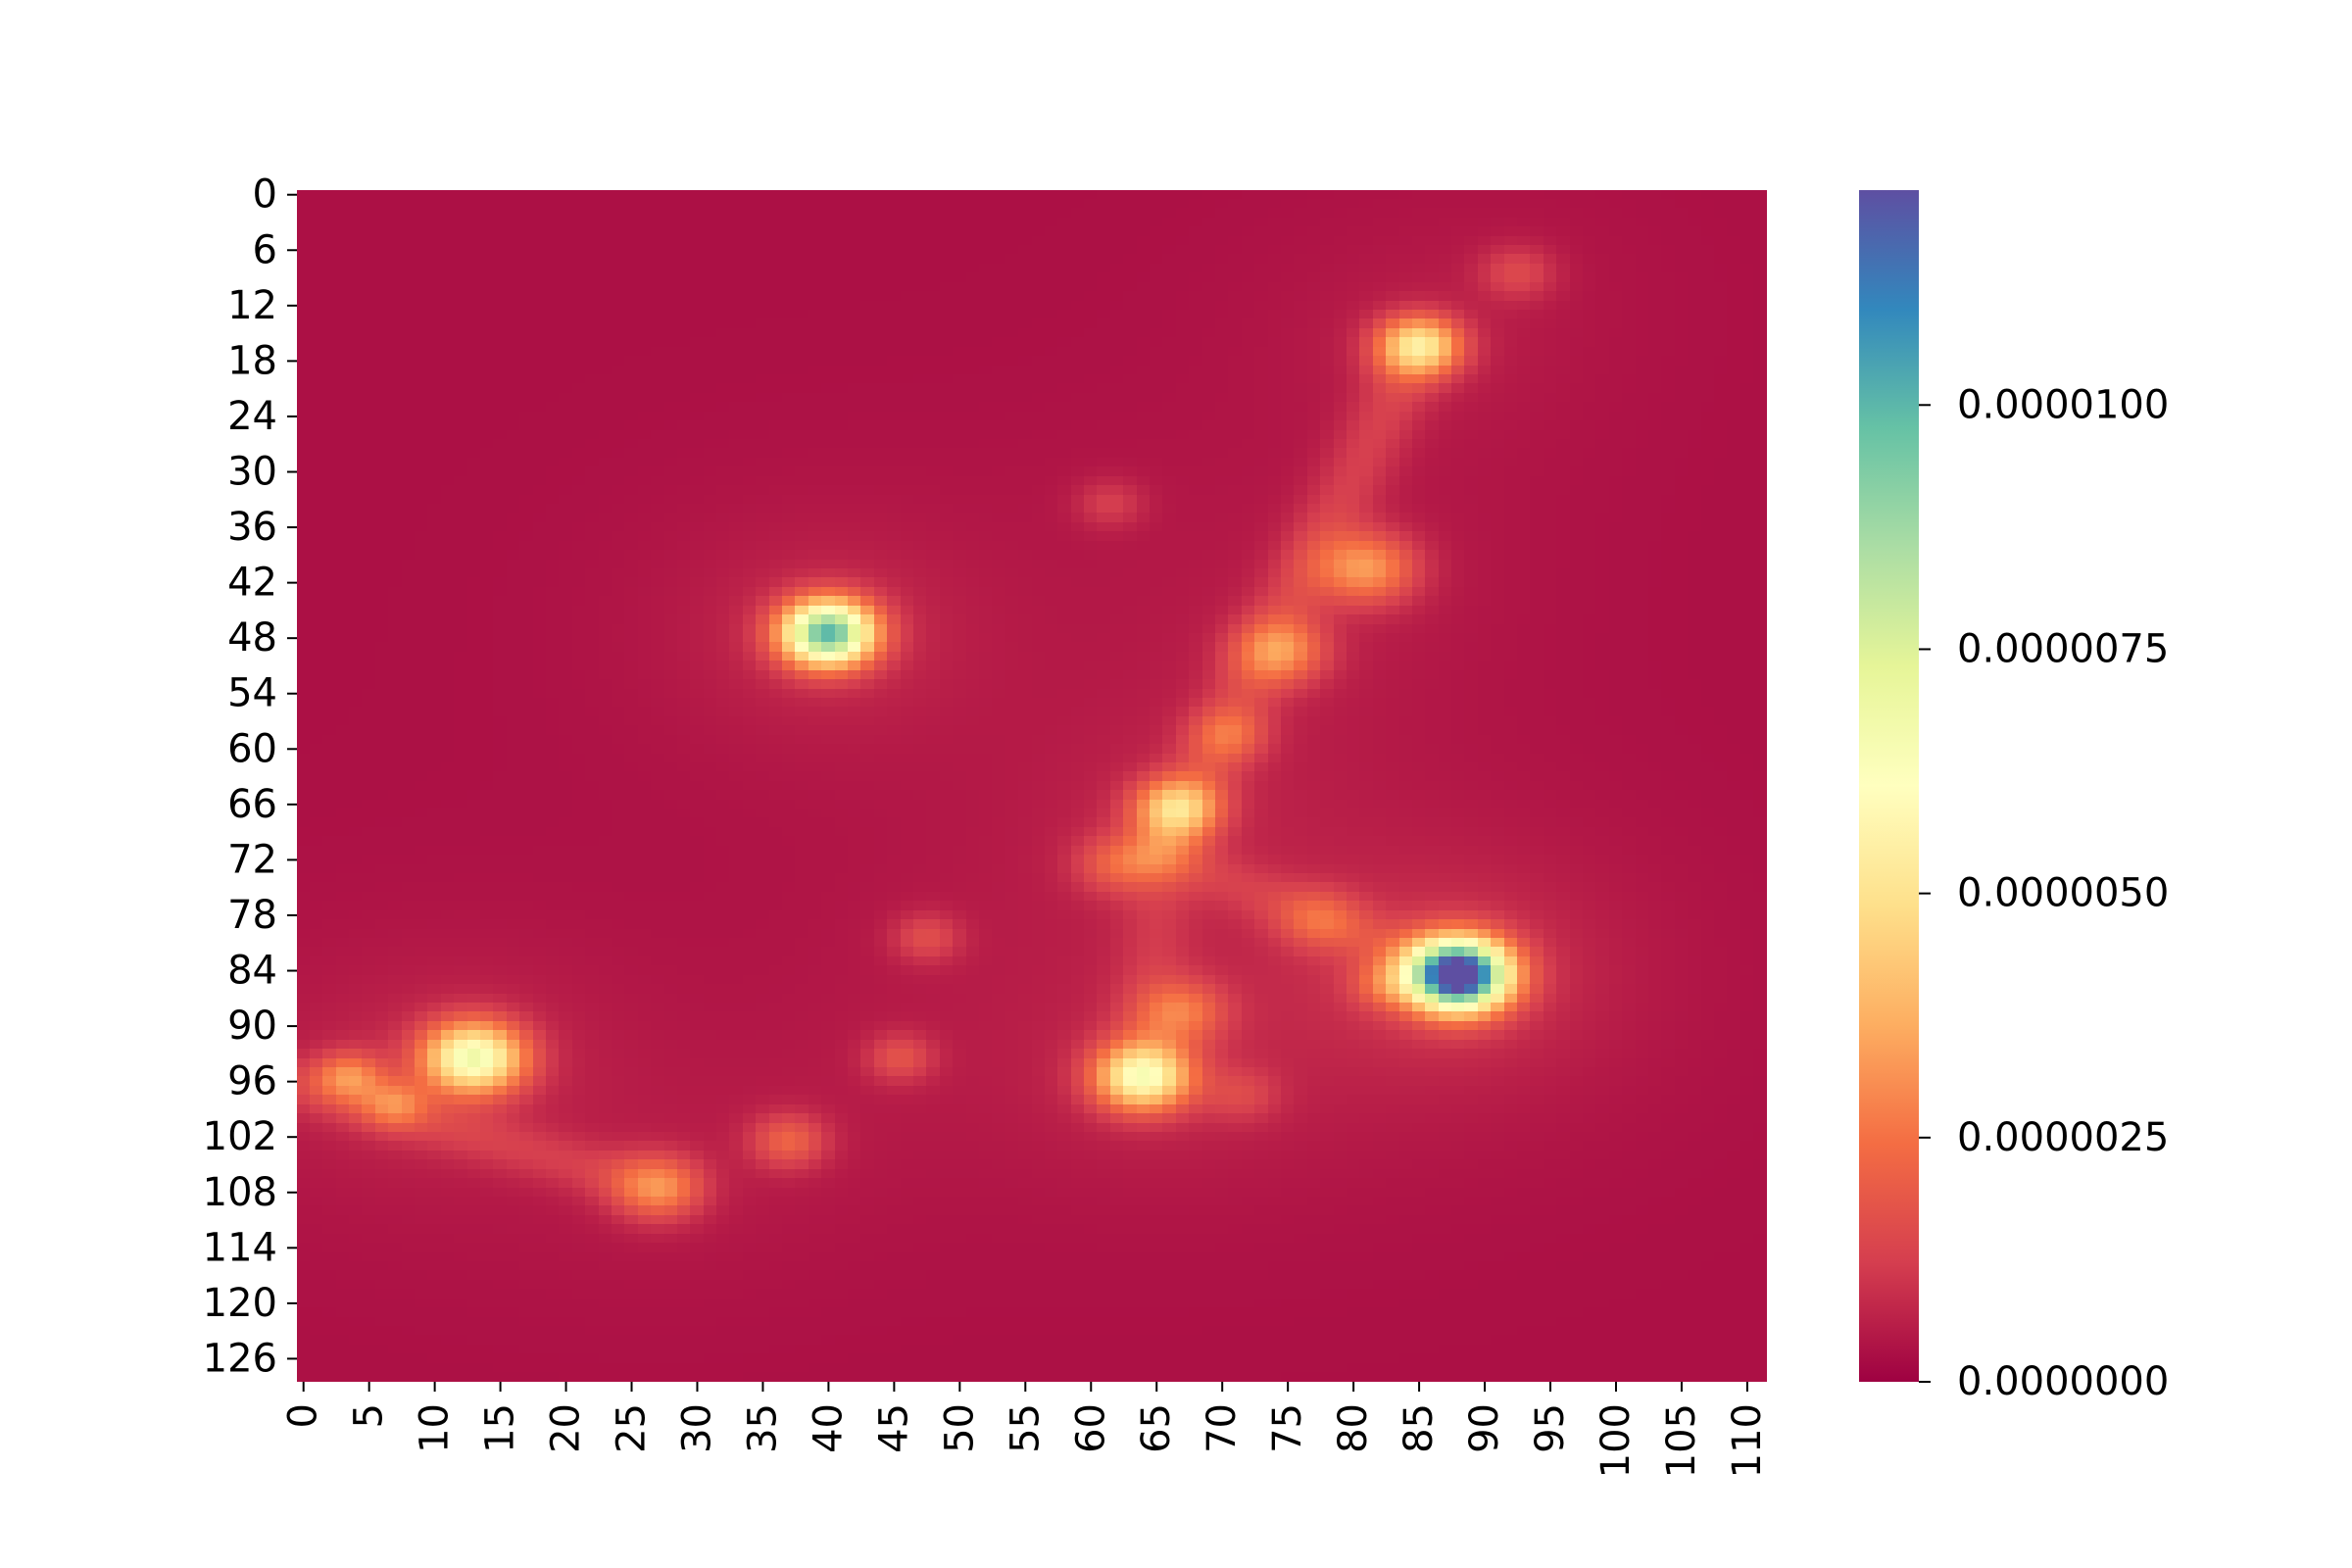  Describe the element at coordinates (252, 305) in the screenshot. I see `y-tick-label: 12` at that location.